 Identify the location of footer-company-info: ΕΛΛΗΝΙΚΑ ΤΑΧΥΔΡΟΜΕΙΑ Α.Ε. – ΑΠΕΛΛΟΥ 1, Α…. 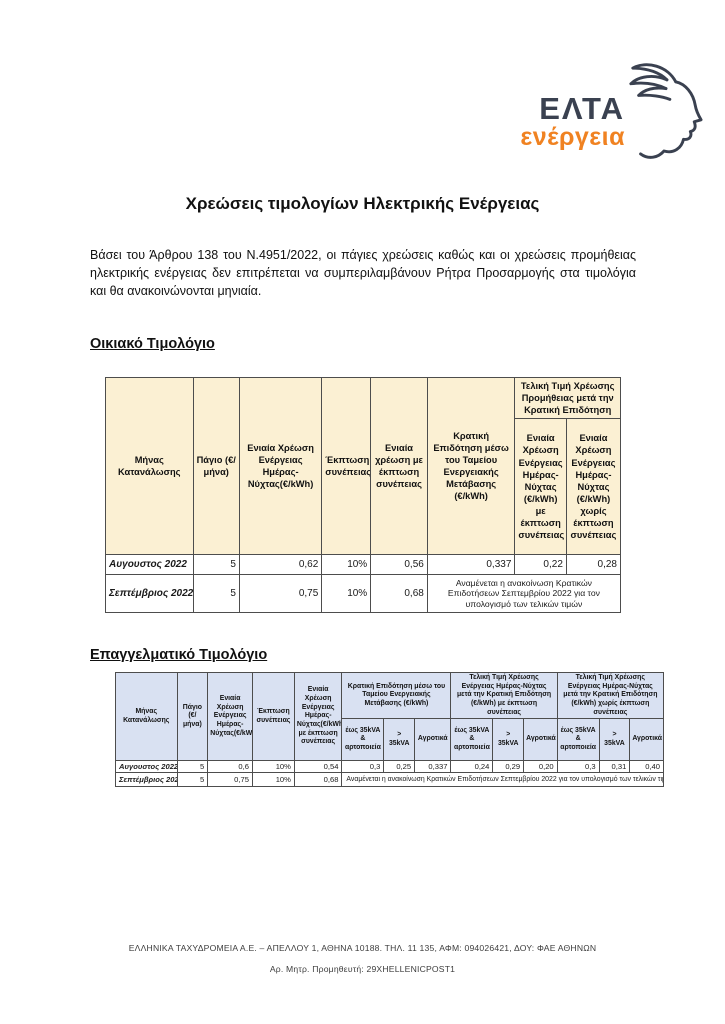
(362, 948).